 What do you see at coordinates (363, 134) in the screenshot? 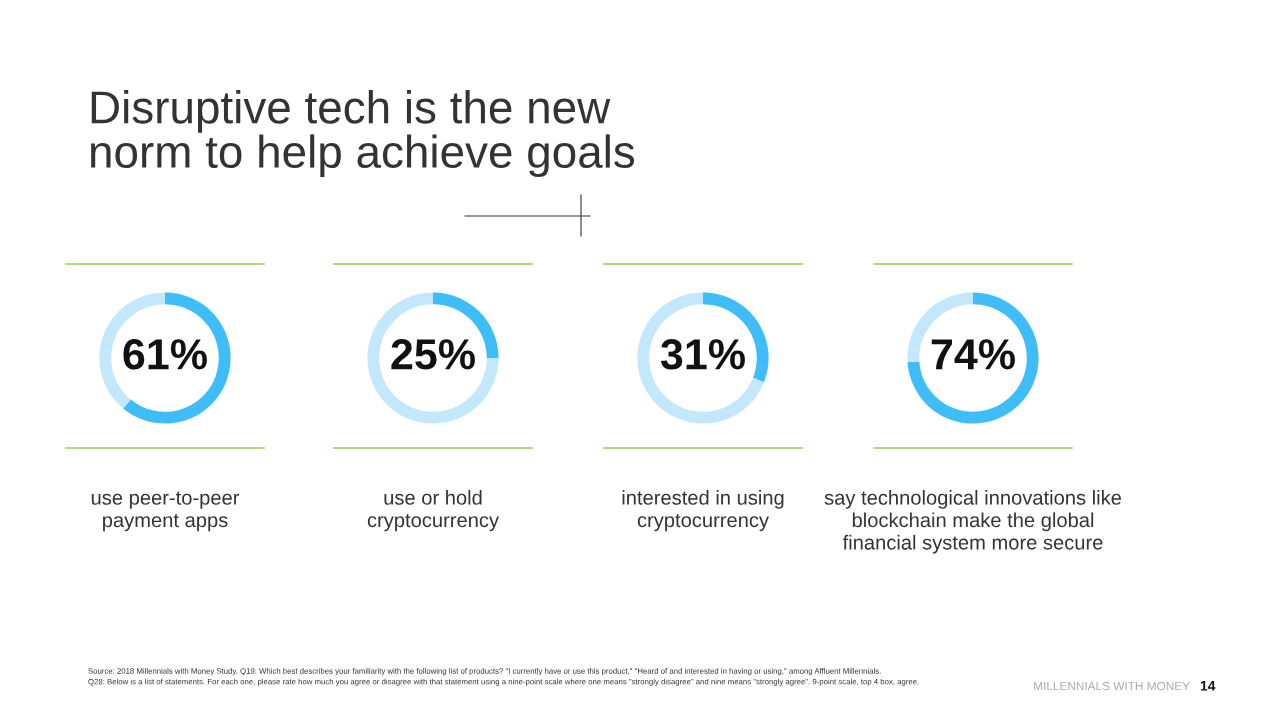
I see `text: Disruptive tech is the new norm to help achieve goals` at bounding box center [363, 134].